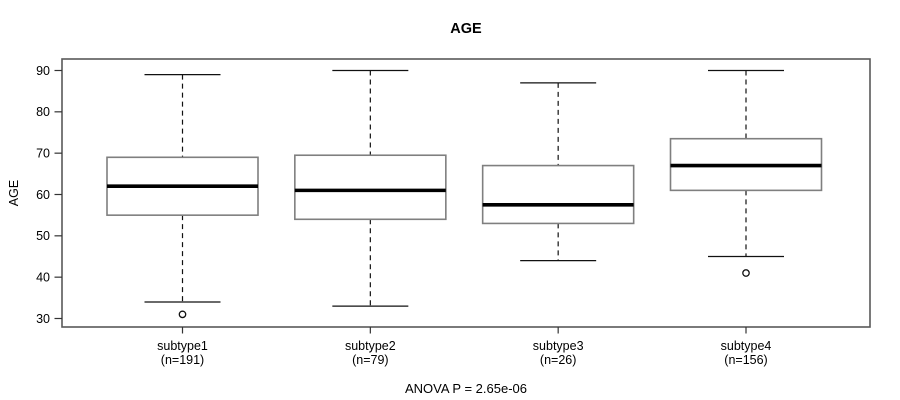 The width and height of the screenshot is (900, 400). What do you see at coordinates (466, 29) in the screenshot?
I see `chart-title: AGE` at bounding box center [466, 29].